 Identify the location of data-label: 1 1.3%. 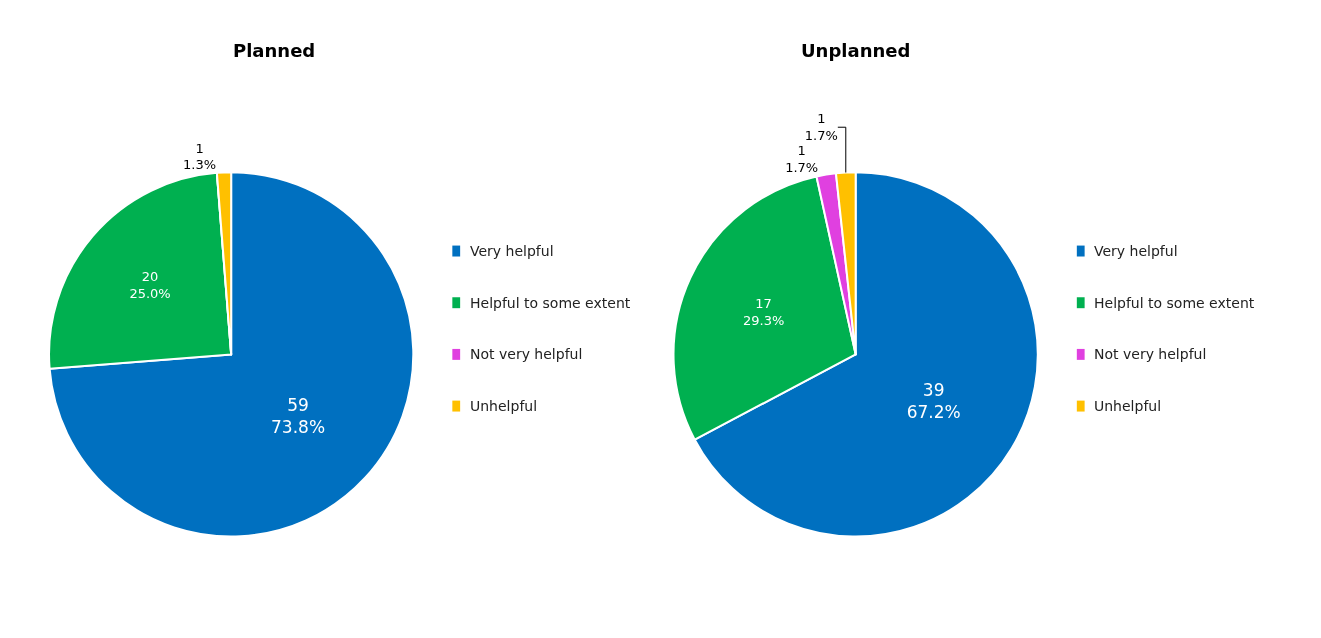
(200, 156).